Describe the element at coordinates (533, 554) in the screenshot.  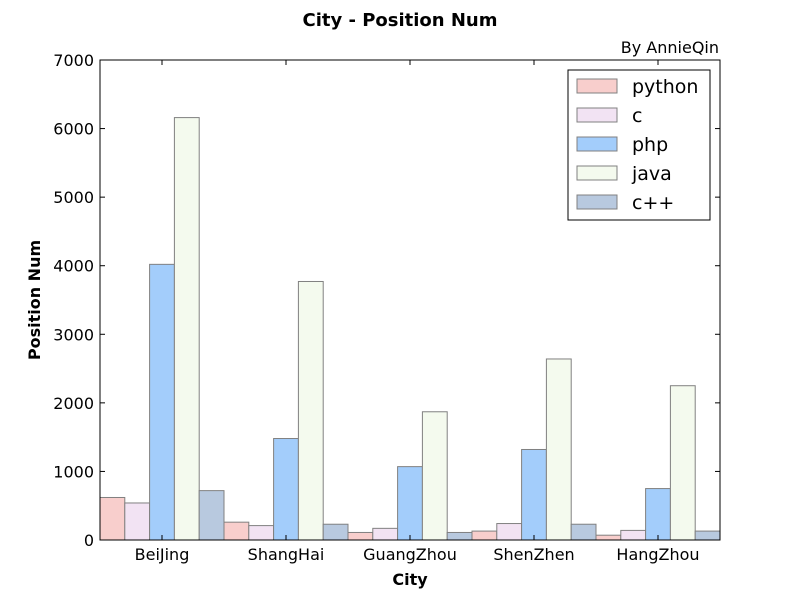
I see `x-tick-label: ShenZhen` at that location.